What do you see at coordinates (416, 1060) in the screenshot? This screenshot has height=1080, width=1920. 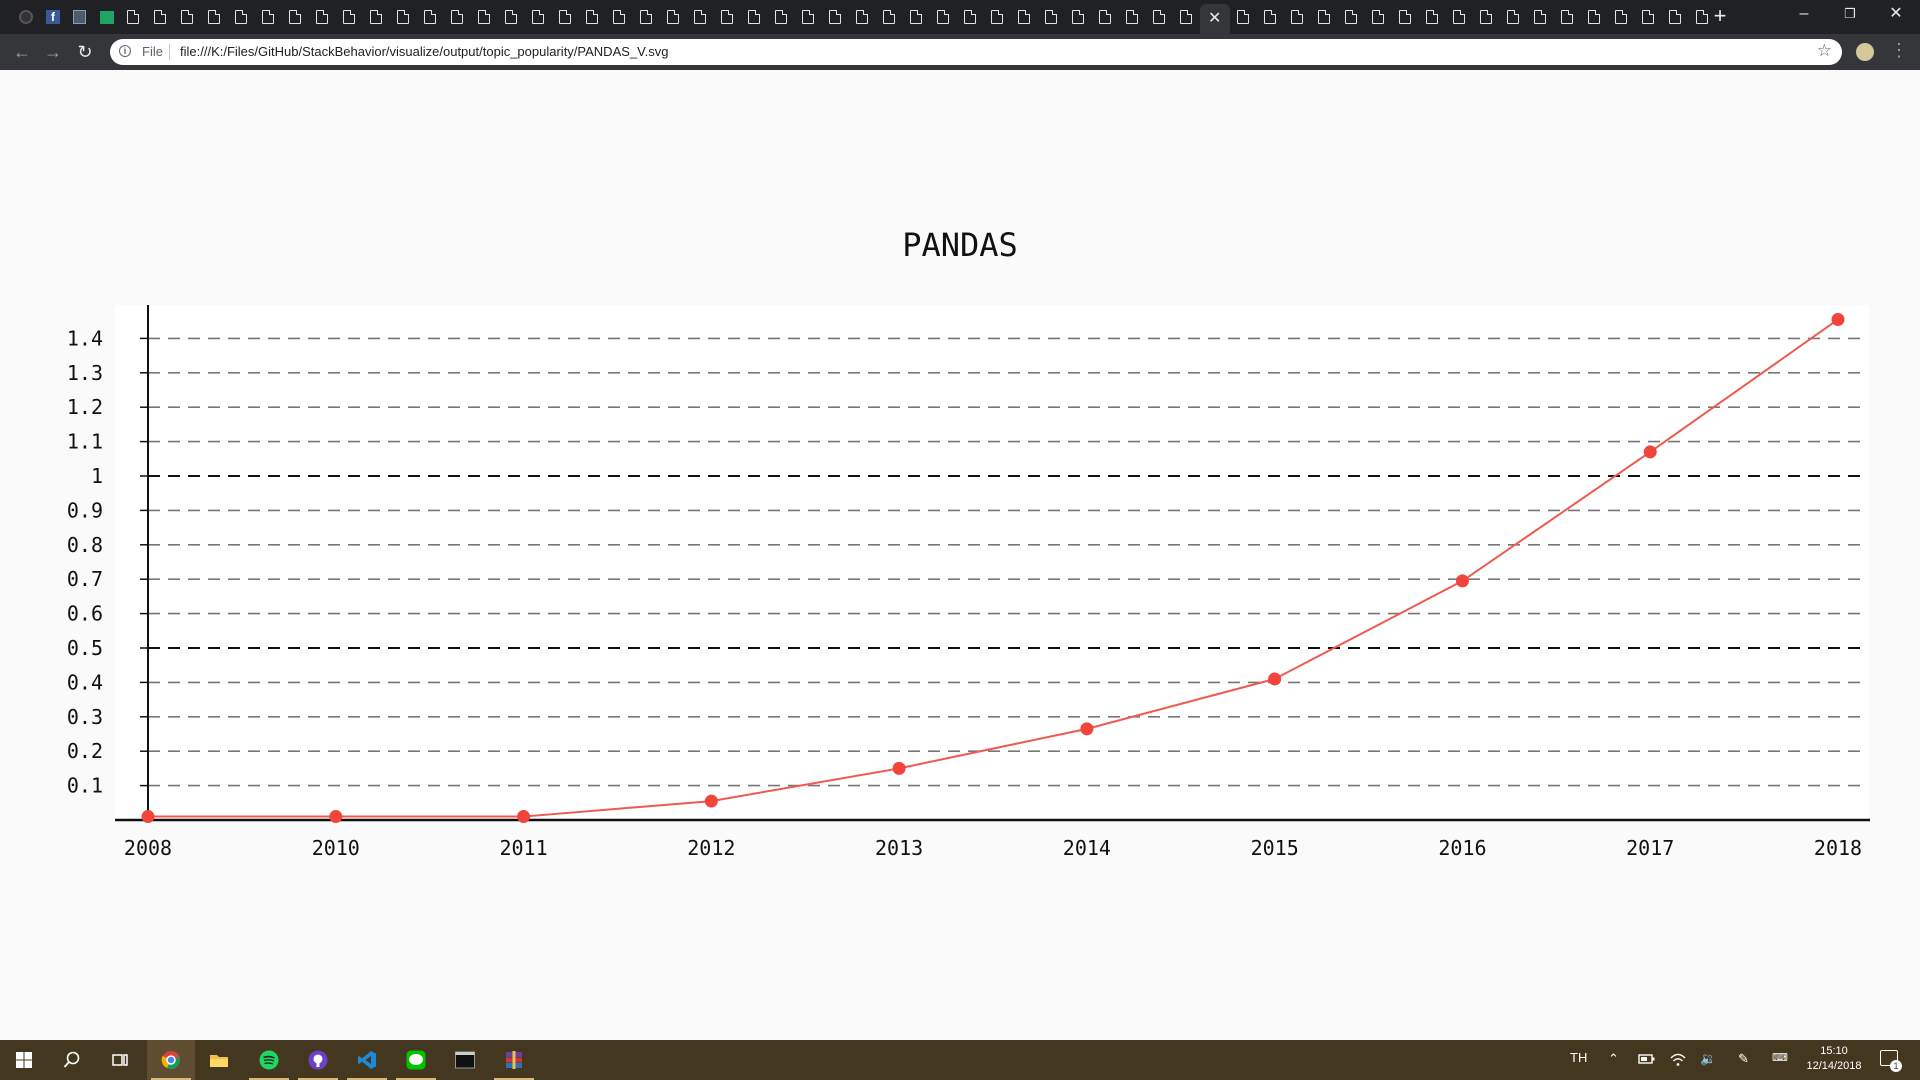 I see `line-taskbar-button` at bounding box center [416, 1060].